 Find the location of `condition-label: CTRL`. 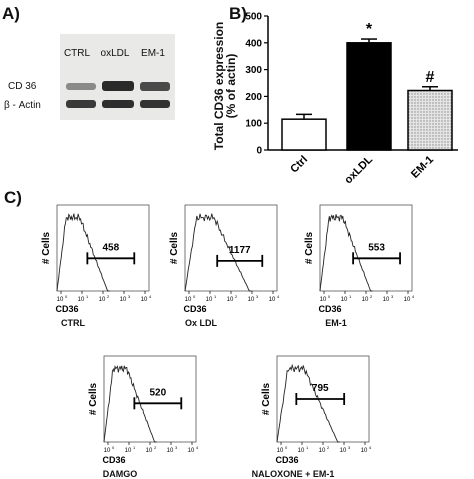

condition-label: CTRL is located at coordinates (73, 323).